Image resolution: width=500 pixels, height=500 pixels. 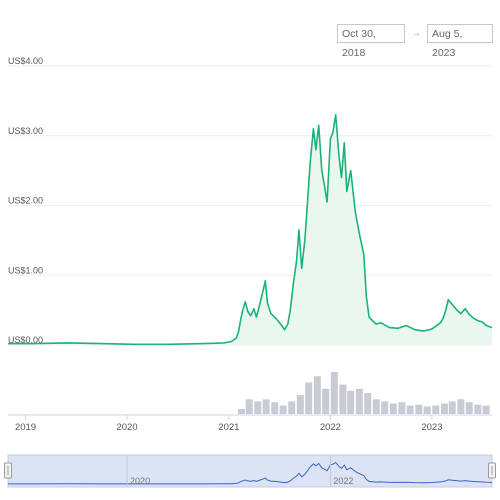 What do you see at coordinates (330, 427) in the screenshot?
I see `x-tick-label: 2022` at bounding box center [330, 427].